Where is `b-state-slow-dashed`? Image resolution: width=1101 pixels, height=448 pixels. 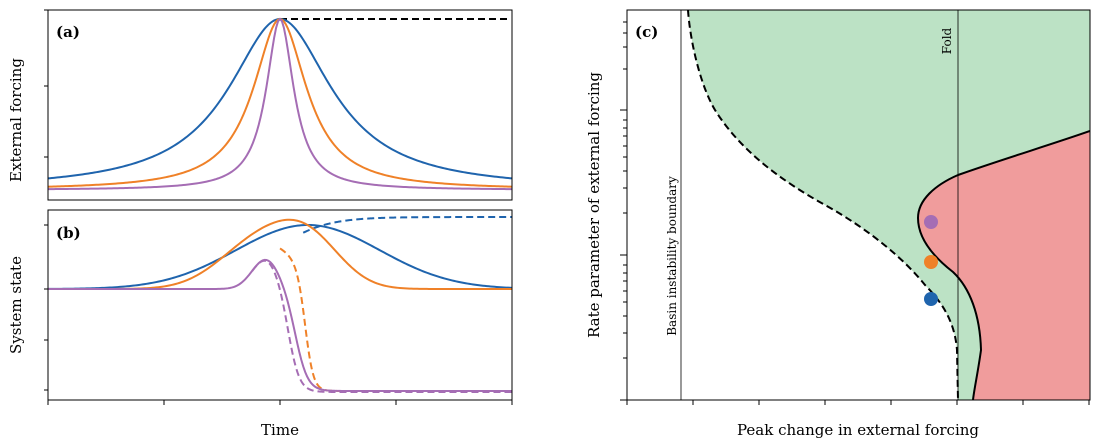
b-state-slow-dashed is located at coordinates (407, 225).